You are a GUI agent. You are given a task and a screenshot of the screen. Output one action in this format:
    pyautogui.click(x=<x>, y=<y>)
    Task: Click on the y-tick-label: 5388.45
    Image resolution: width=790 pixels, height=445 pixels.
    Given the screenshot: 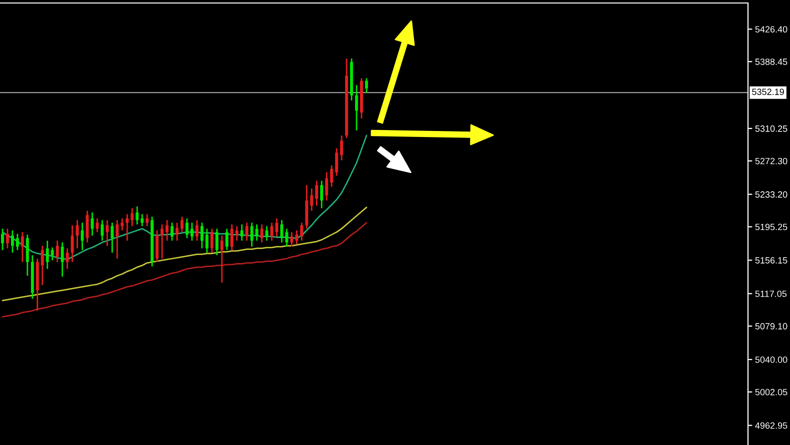 What is the action you would take?
    pyautogui.click(x=771, y=61)
    